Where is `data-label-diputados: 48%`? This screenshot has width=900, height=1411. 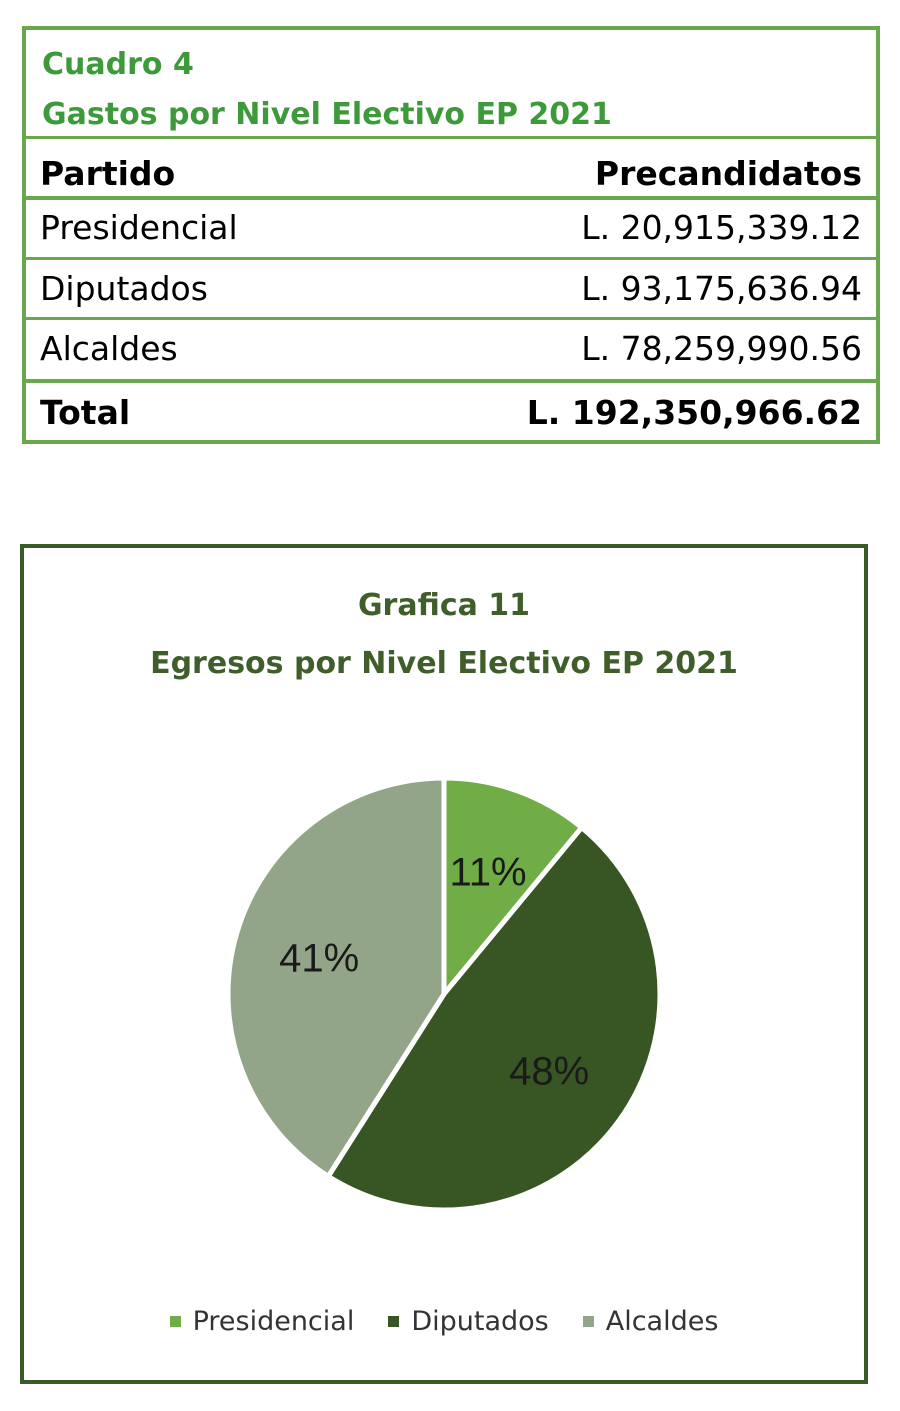 data-label-diputados: 48% is located at coordinates (549, 1071).